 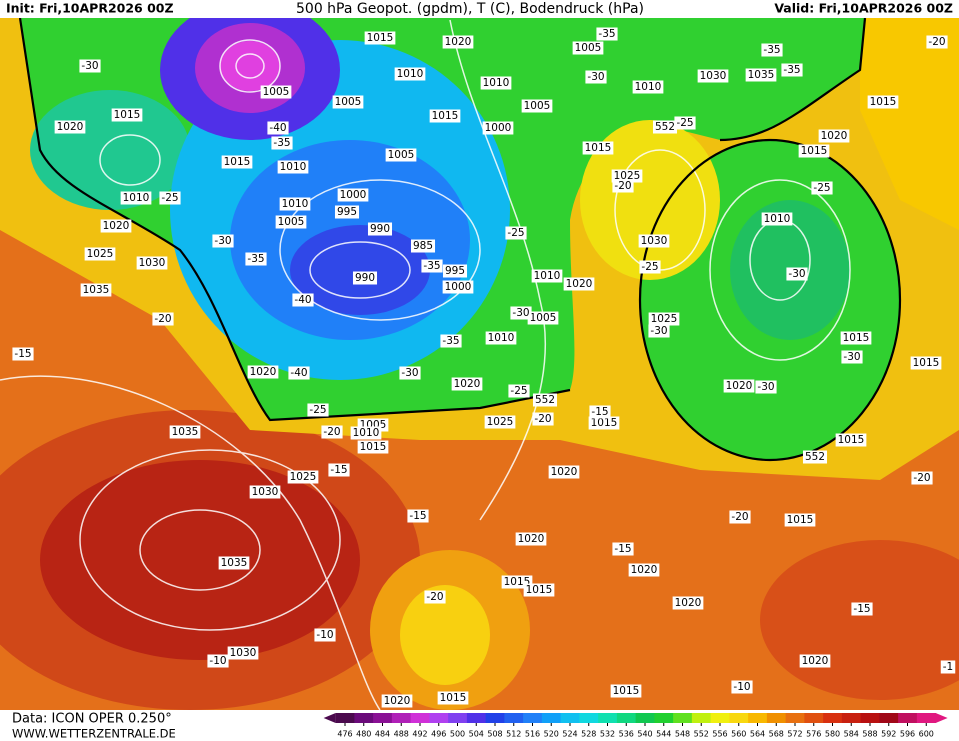 What do you see at coordinates (626, 734) in the screenshot?
I see `colorbar-tick-label: 536` at bounding box center [626, 734].